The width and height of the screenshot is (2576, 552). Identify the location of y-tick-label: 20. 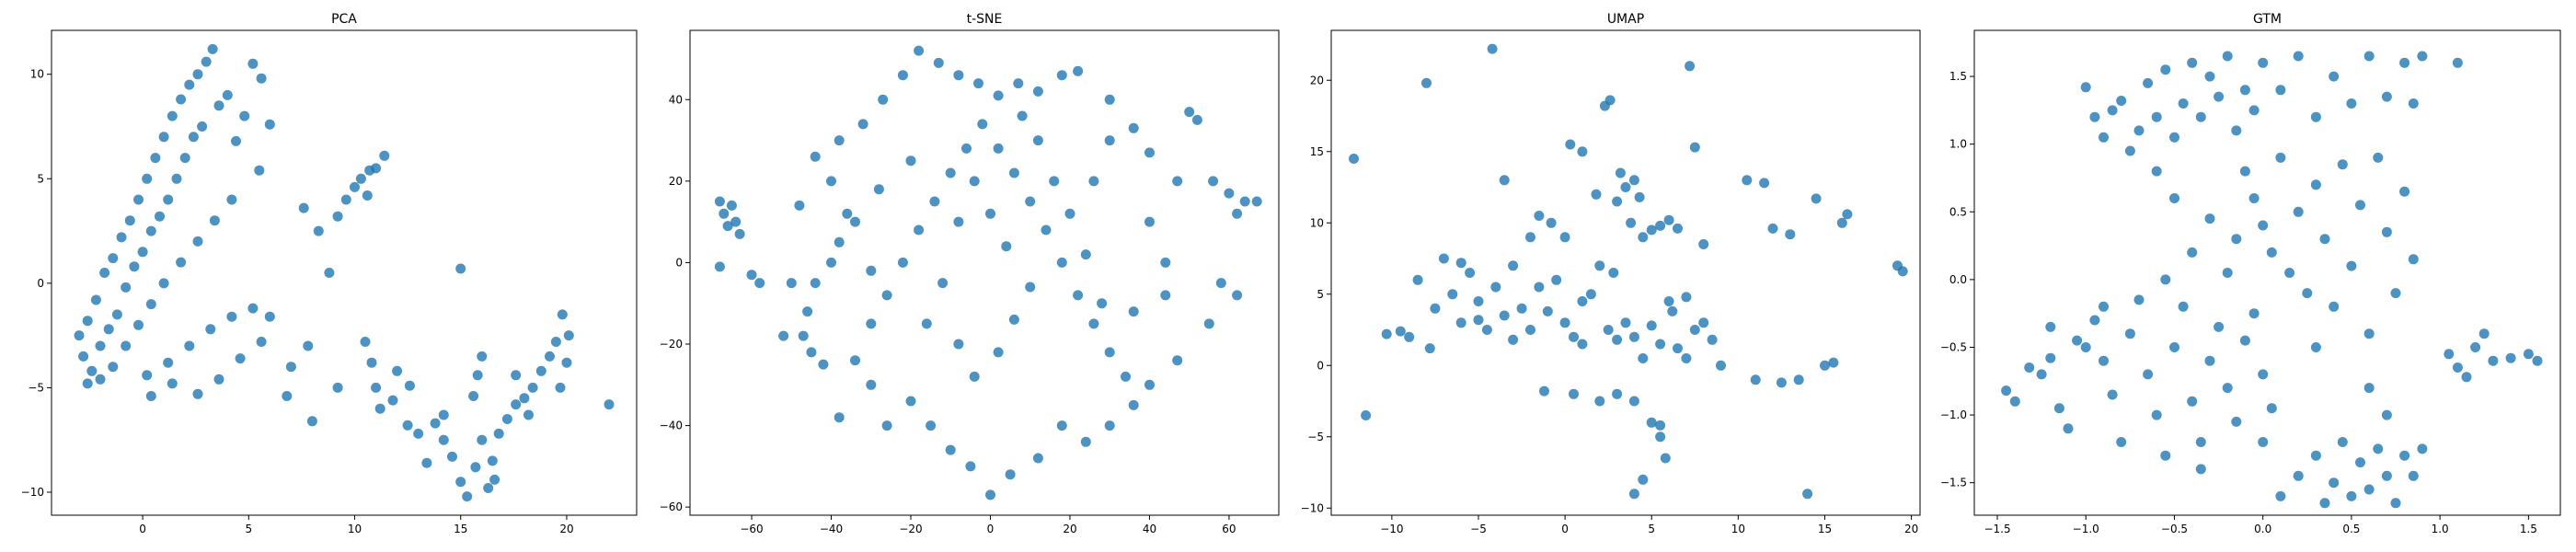
(676, 181).